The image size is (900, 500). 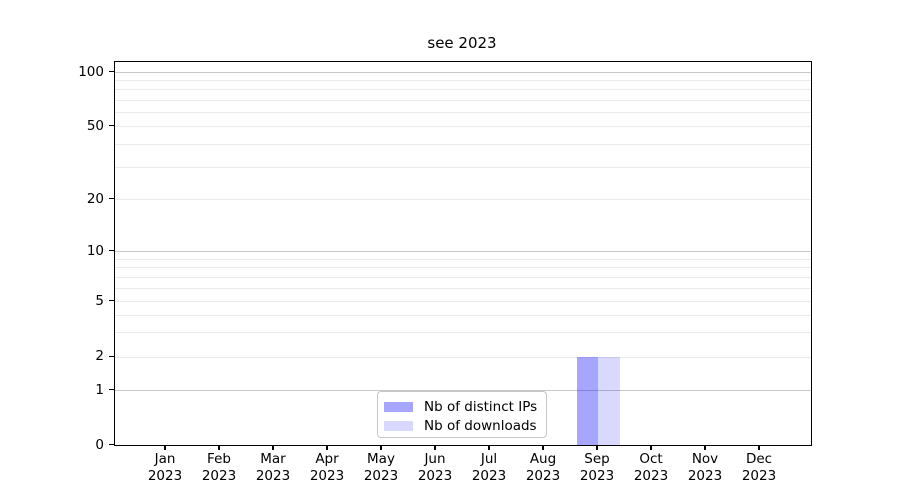 I want to click on x-tick-label: Jul 2023, so click(x=489, y=467).